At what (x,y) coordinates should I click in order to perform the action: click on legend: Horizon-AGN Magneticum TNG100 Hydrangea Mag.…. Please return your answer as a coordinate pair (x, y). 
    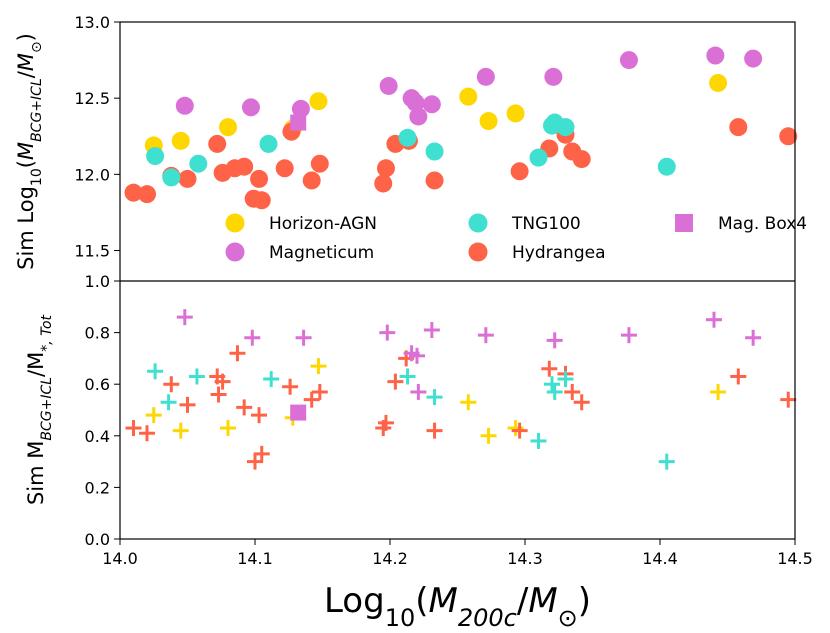
    Looking at the image, I should click on (516, 238).